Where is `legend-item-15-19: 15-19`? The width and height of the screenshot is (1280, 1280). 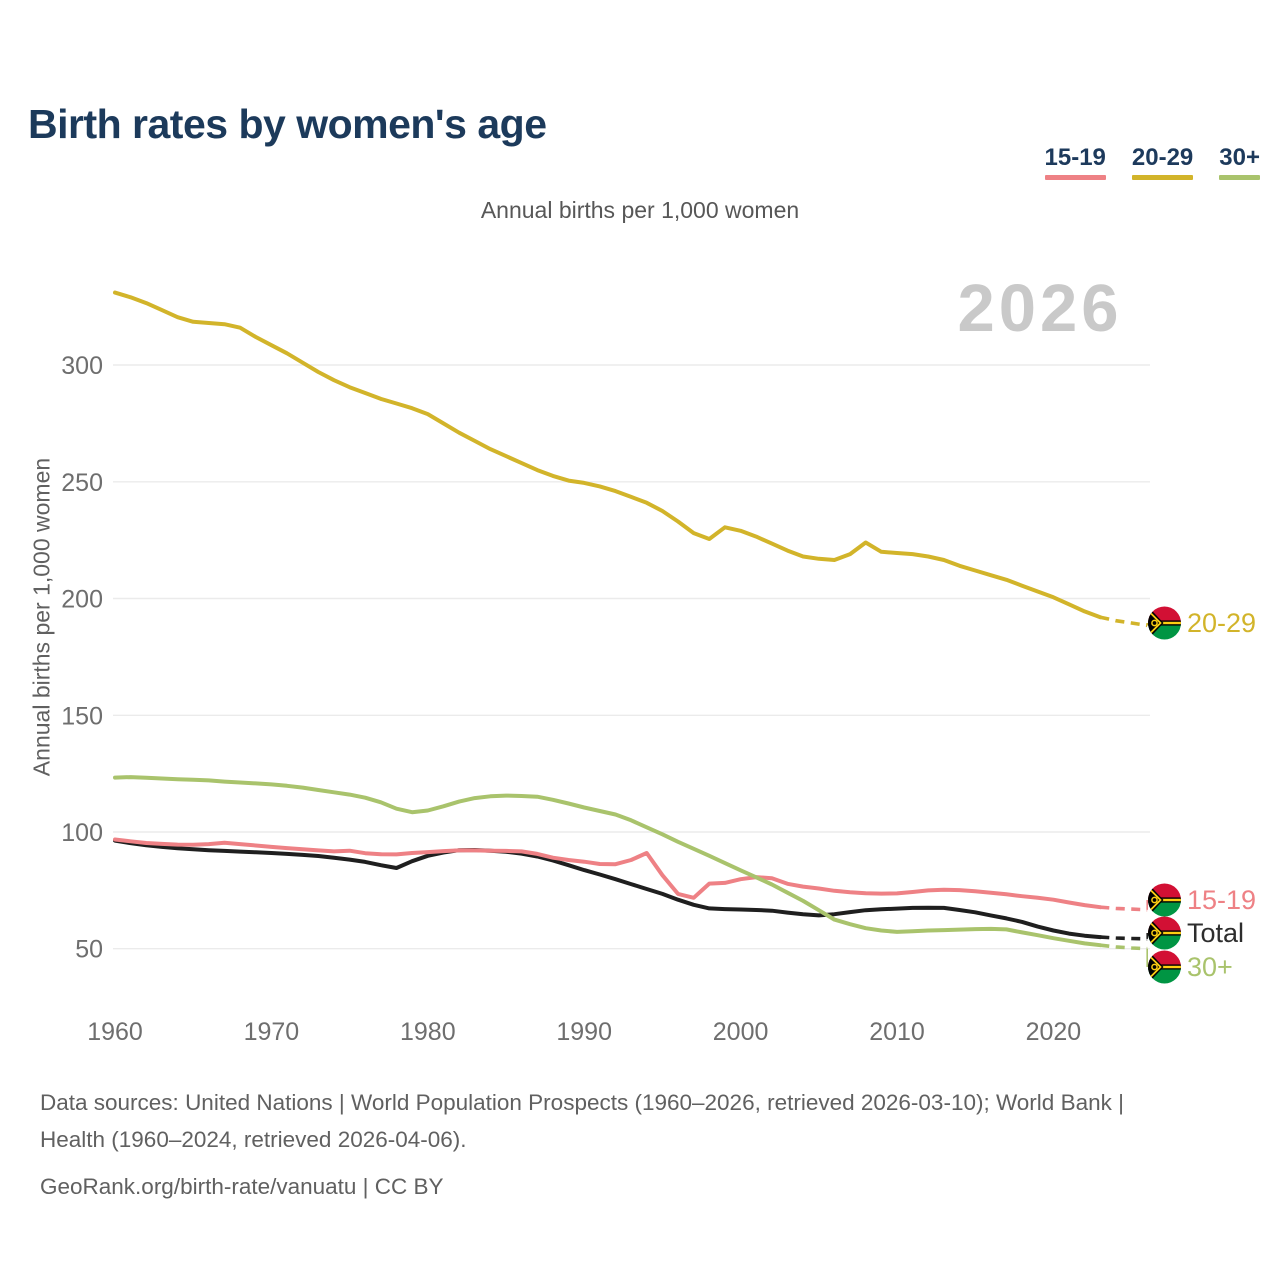 legend-item-15-19: 15-19 is located at coordinates (1075, 162).